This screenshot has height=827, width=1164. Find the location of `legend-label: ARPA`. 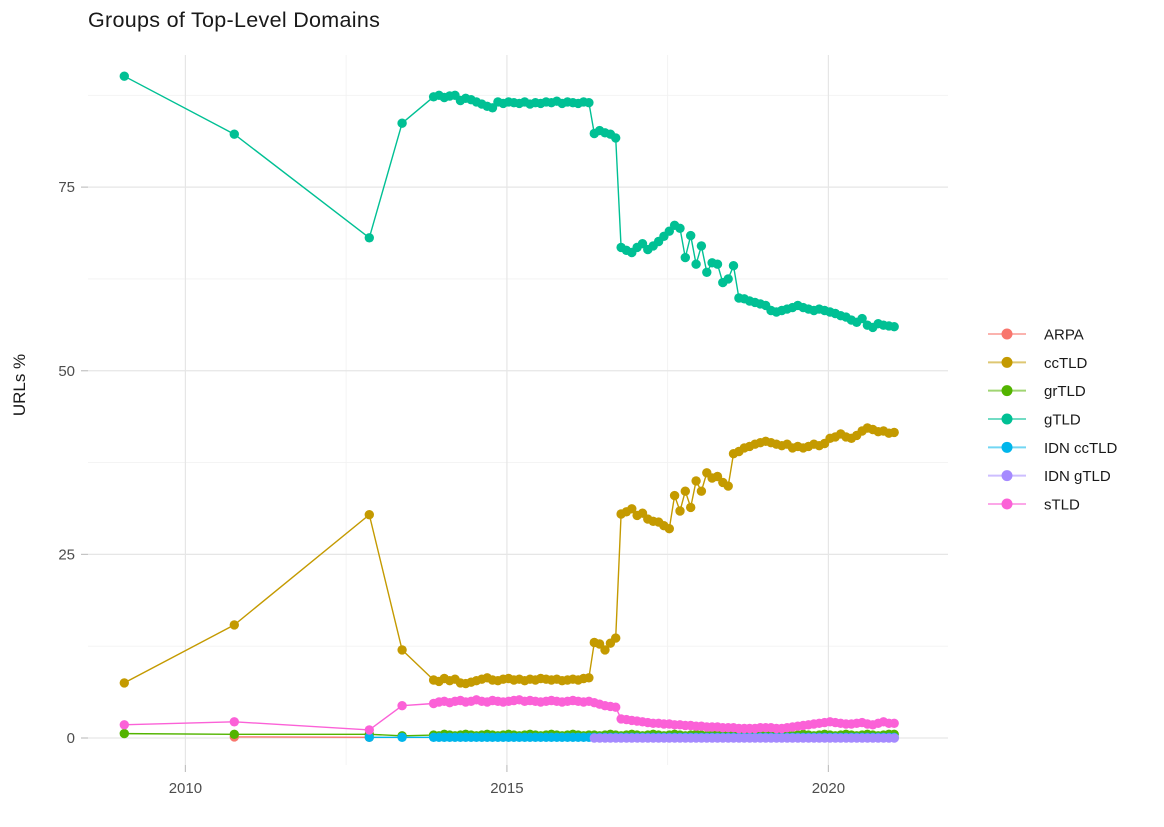

legend-label: ARPA is located at coordinates (1064, 335).